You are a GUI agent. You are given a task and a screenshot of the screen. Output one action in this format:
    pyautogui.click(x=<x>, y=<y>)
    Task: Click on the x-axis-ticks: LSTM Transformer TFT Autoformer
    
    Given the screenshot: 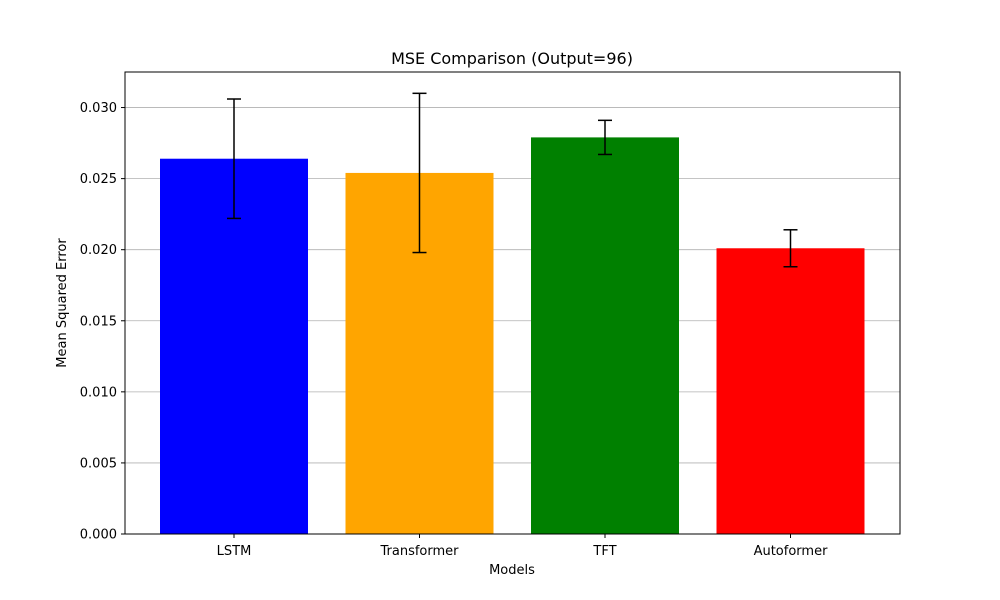 What is the action you would take?
    pyautogui.click(x=522, y=546)
    